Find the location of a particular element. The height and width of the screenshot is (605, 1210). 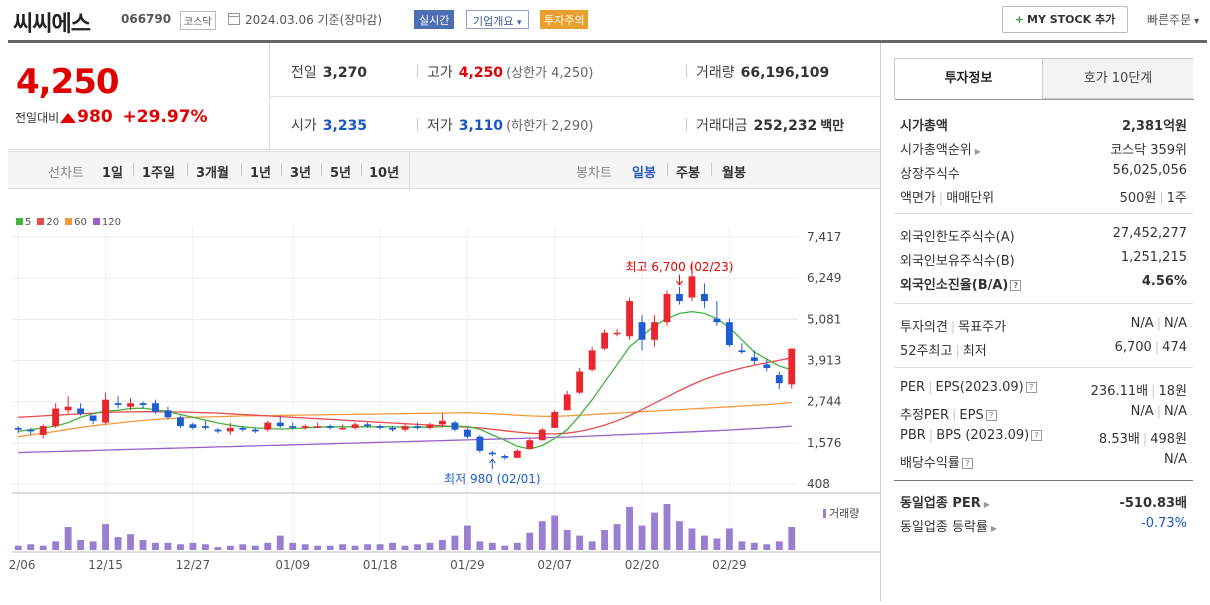

plus-icon: + is located at coordinates (1019, 19).